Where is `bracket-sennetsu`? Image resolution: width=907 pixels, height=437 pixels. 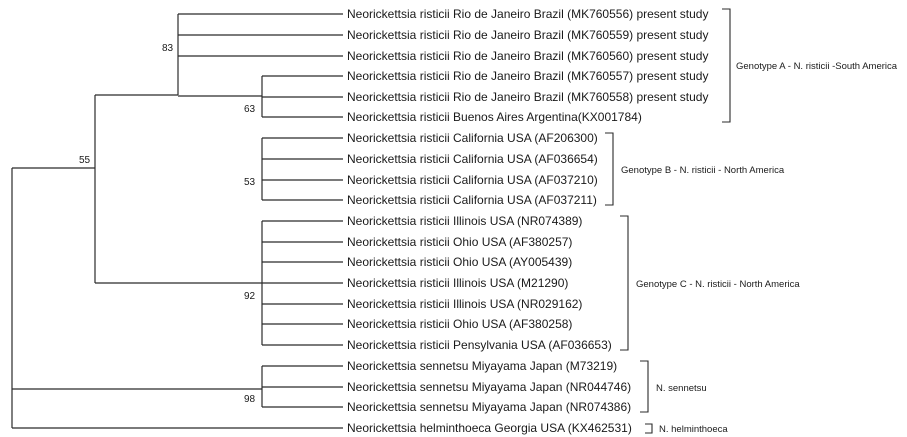 bracket-sennetsu is located at coordinates (644, 386).